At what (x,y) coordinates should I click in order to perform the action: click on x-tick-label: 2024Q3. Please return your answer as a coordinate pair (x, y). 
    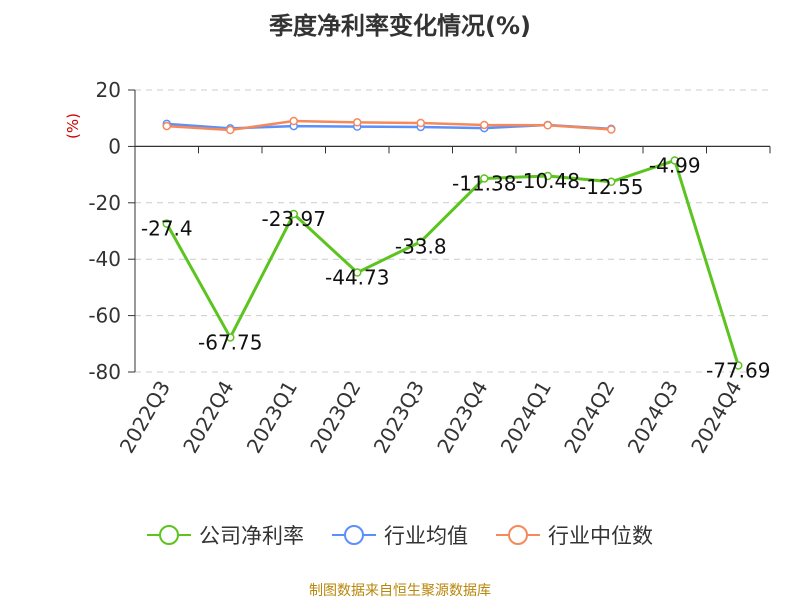
    Looking at the image, I should click on (653, 417).